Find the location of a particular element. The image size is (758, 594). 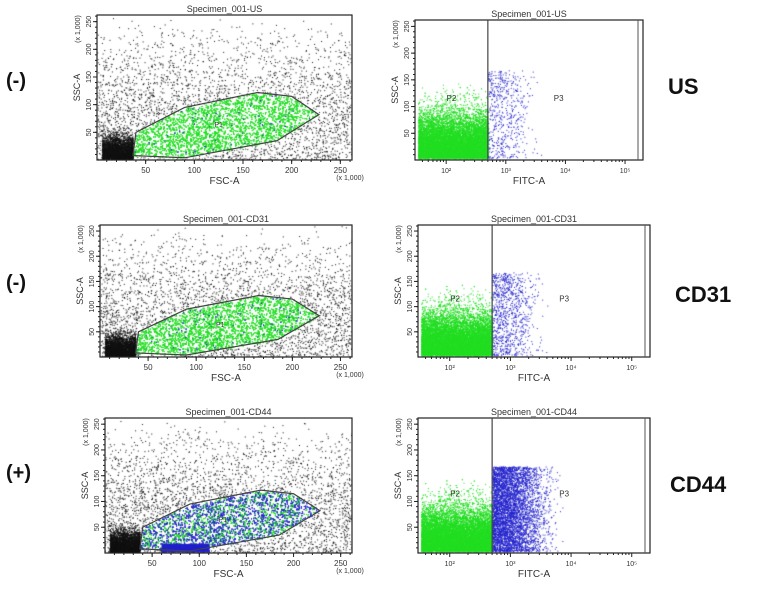

row-sign-cd31: (-) is located at coordinates (16, 283).